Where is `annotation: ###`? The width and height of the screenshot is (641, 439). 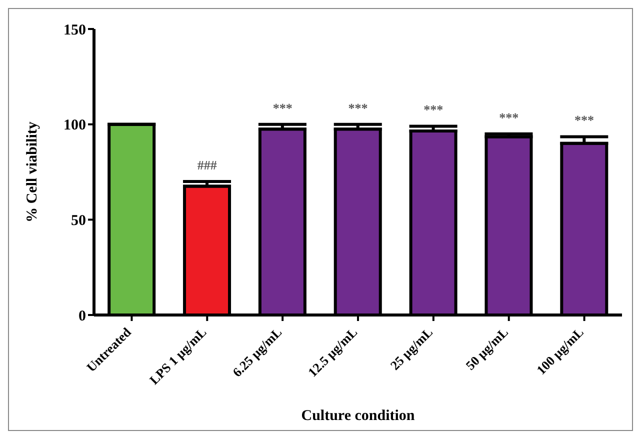 annotation: ### is located at coordinates (207, 165).